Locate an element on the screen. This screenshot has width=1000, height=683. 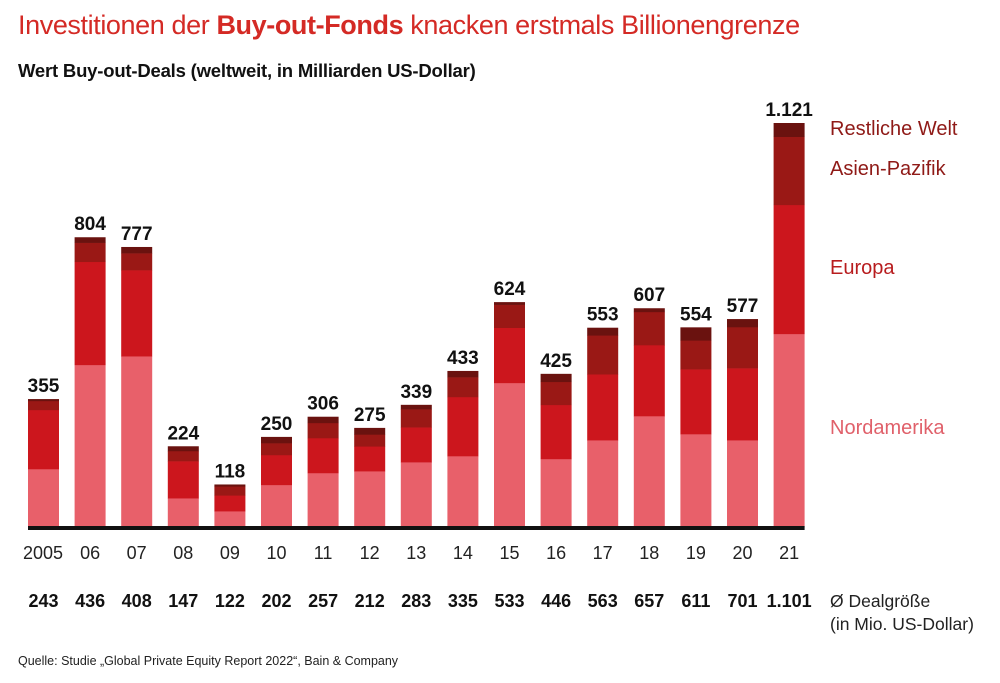
x-tick-label: 17 is located at coordinates (603, 553).